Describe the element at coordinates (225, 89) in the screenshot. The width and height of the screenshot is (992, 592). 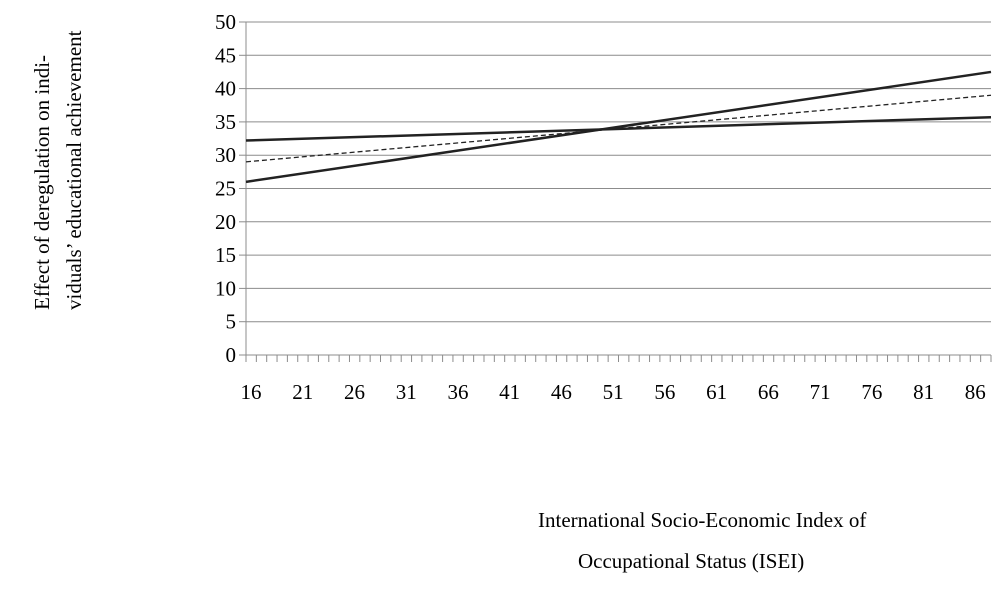
I see `y-tick-label: 40` at that location.